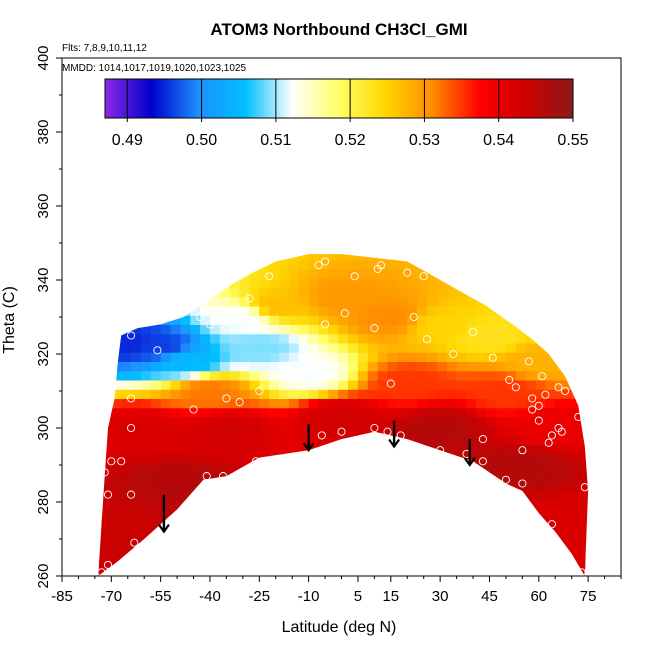  What do you see at coordinates (9, 320) in the screenshot?
I see `y-axis-label: Theta (C)` at bounding box center [9, 320].